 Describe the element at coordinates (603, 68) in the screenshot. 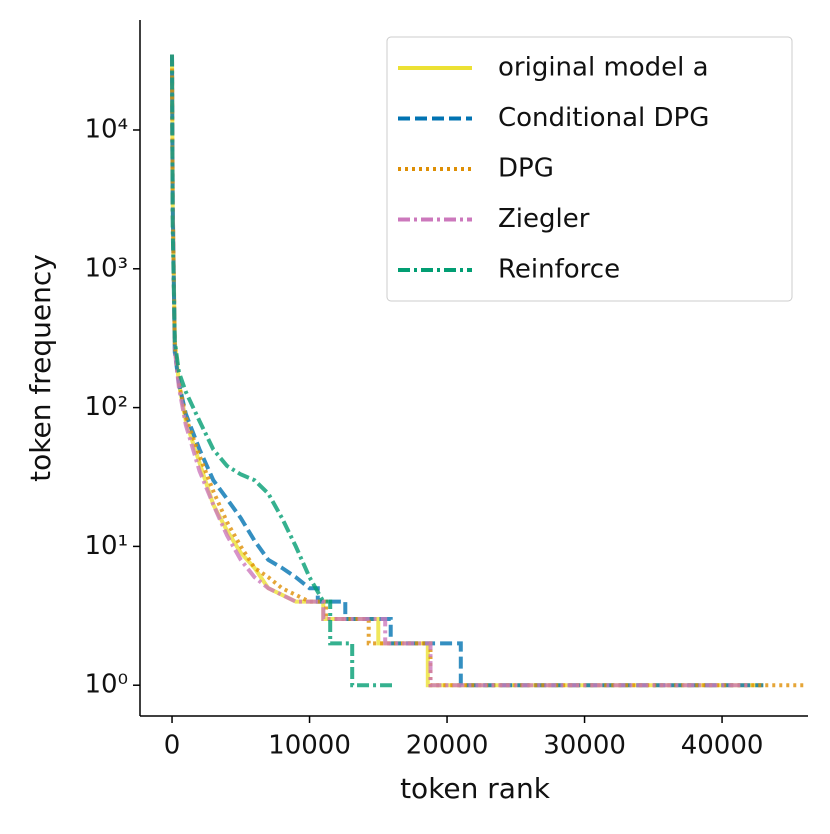

I see `legend-label: original model a` at that location.